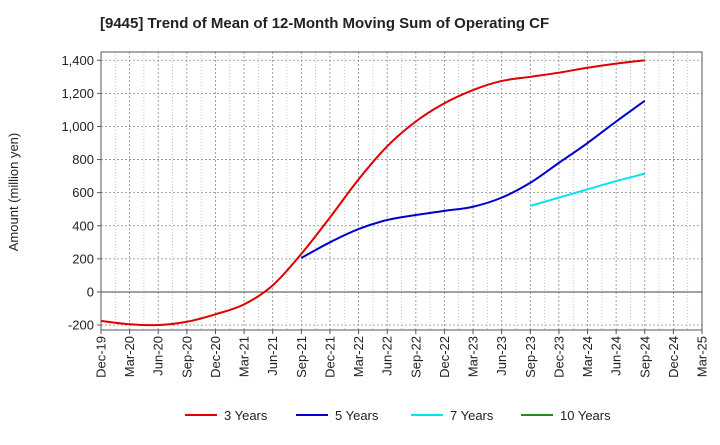 The width and height of the screenshot is (720, 445). What do you see at coordinates (357, 415) in the screenshot?
I see `legend-label-5-years: 5 Years` at bounding box center [357, 415].